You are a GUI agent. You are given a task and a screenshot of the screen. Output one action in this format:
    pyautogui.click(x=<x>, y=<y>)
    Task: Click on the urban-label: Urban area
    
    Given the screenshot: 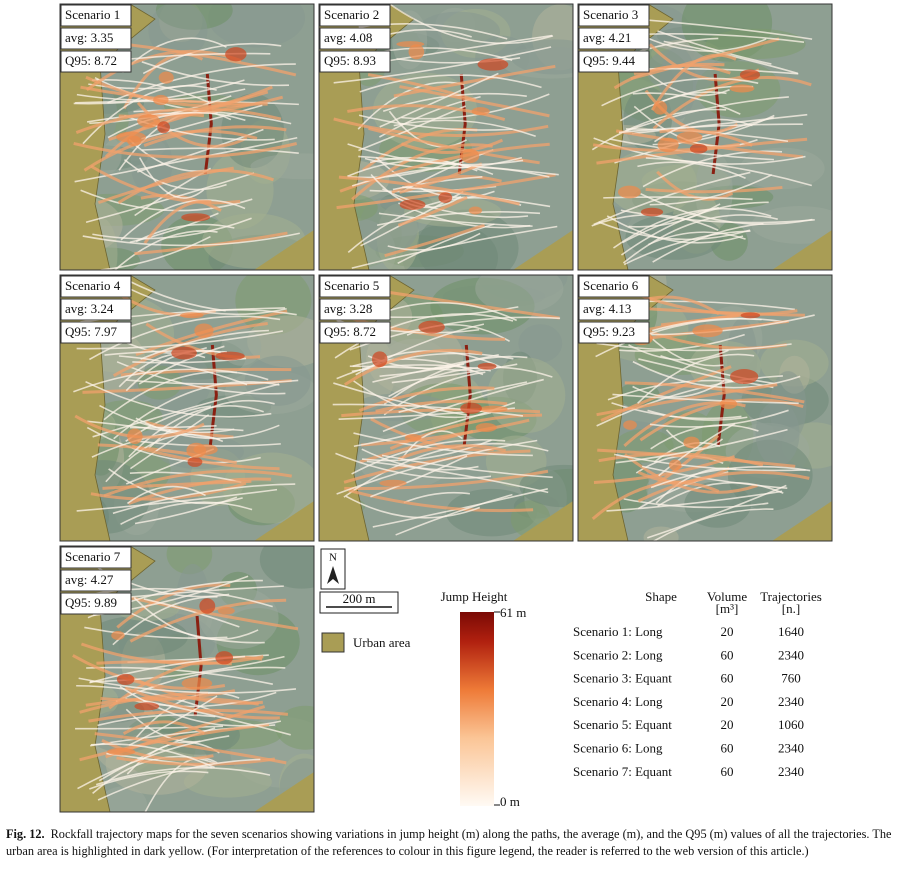 What is the action you would take?
    pyautogui.click(x=382, y=642)
    